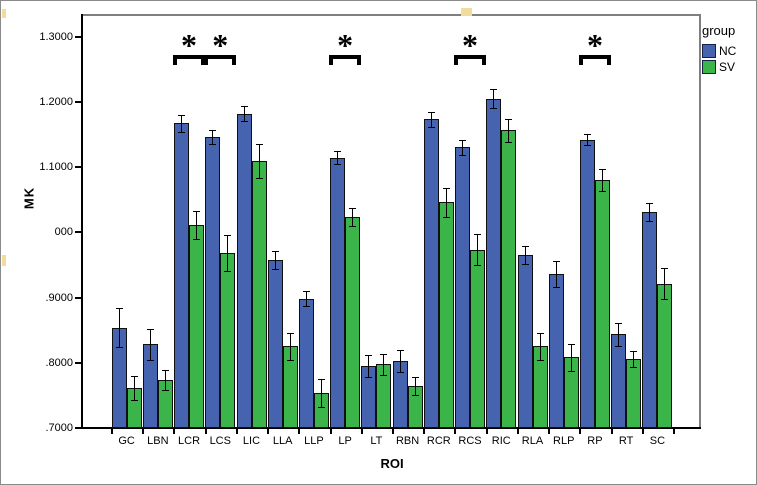  What do you see at coordinates (407, 441) in the screenshot?
I see `x-category-label: RBN` at bounding box center [407, 441].